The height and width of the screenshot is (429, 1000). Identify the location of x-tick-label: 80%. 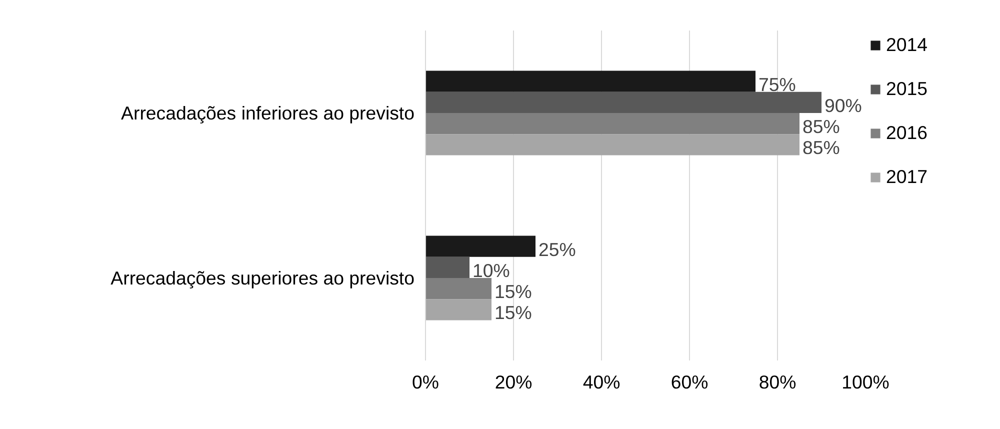
(777, 382).